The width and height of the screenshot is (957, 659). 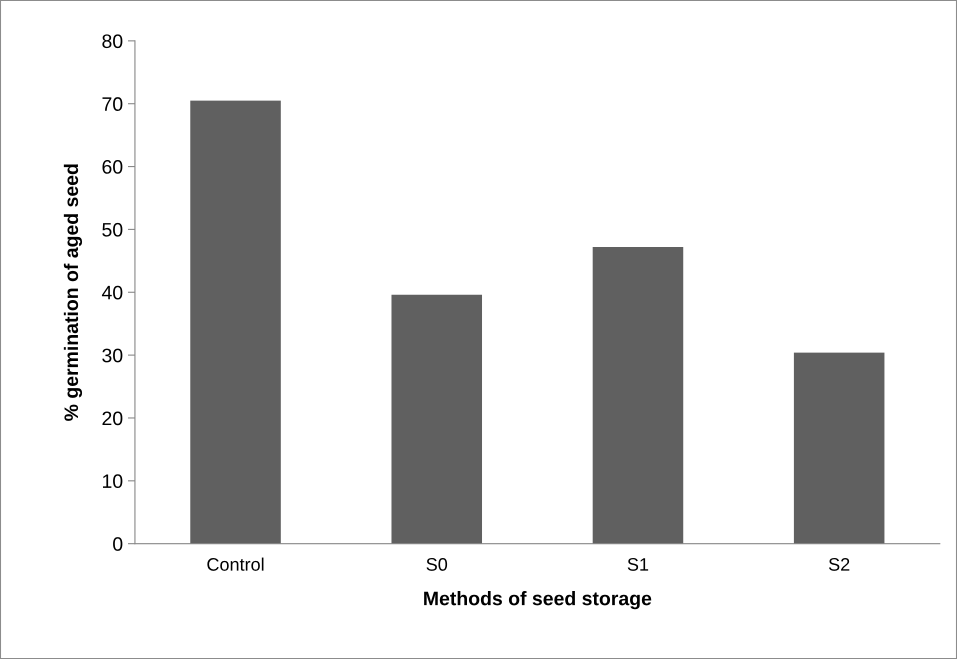 I want to click on x-tick-label: Control, so click(x=235, y=564).